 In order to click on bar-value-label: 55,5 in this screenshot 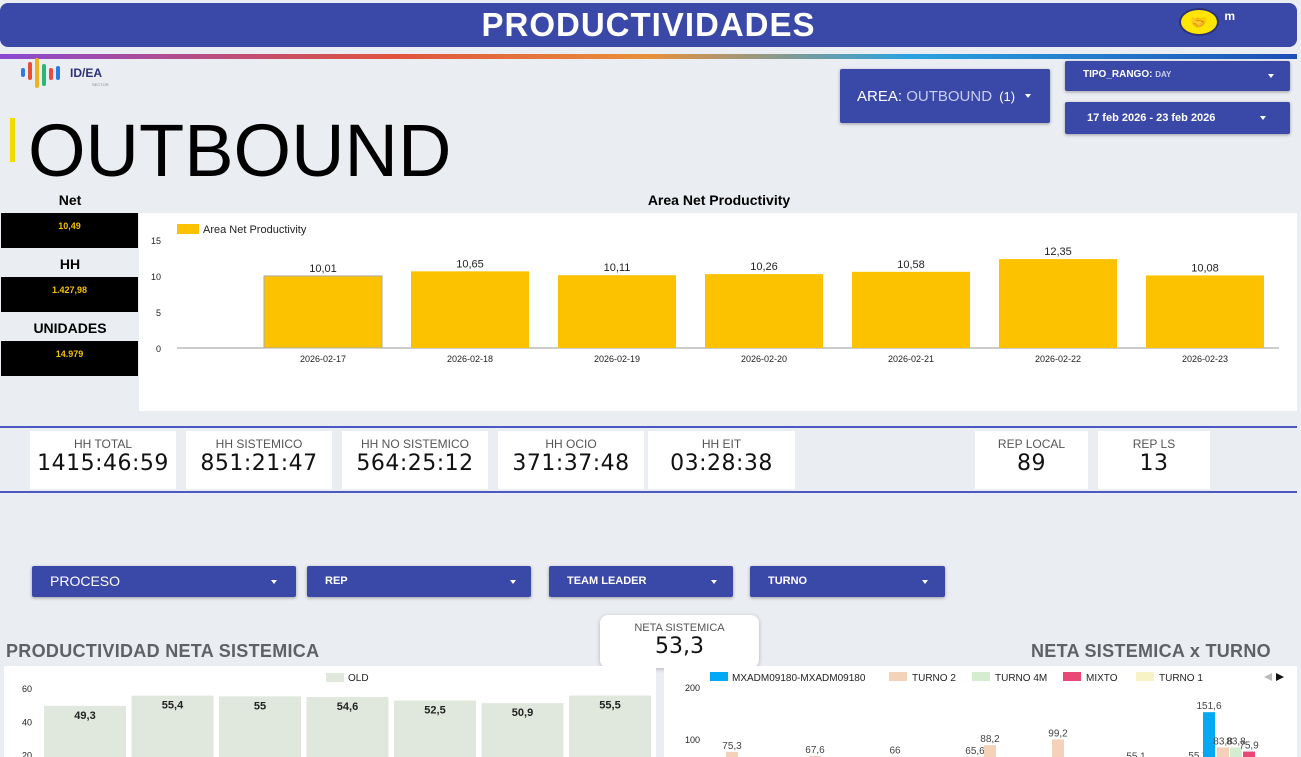, I will do `click(609, 706)`.